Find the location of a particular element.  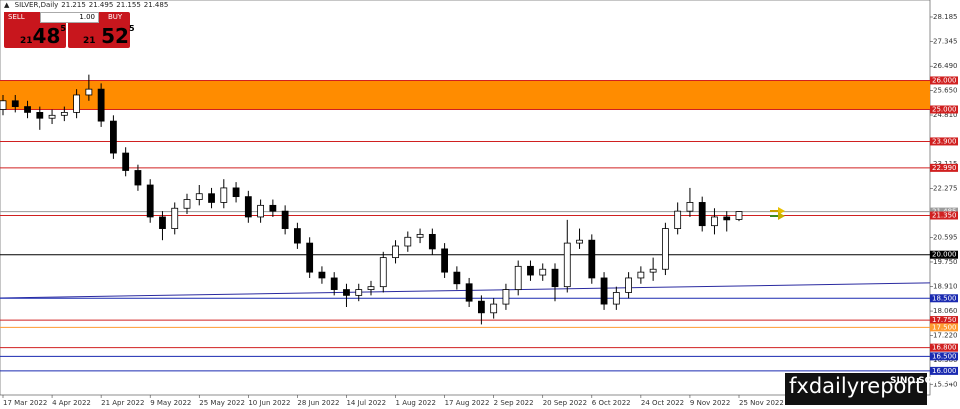

buy-button: BUY is located at coordinates (115, 17).